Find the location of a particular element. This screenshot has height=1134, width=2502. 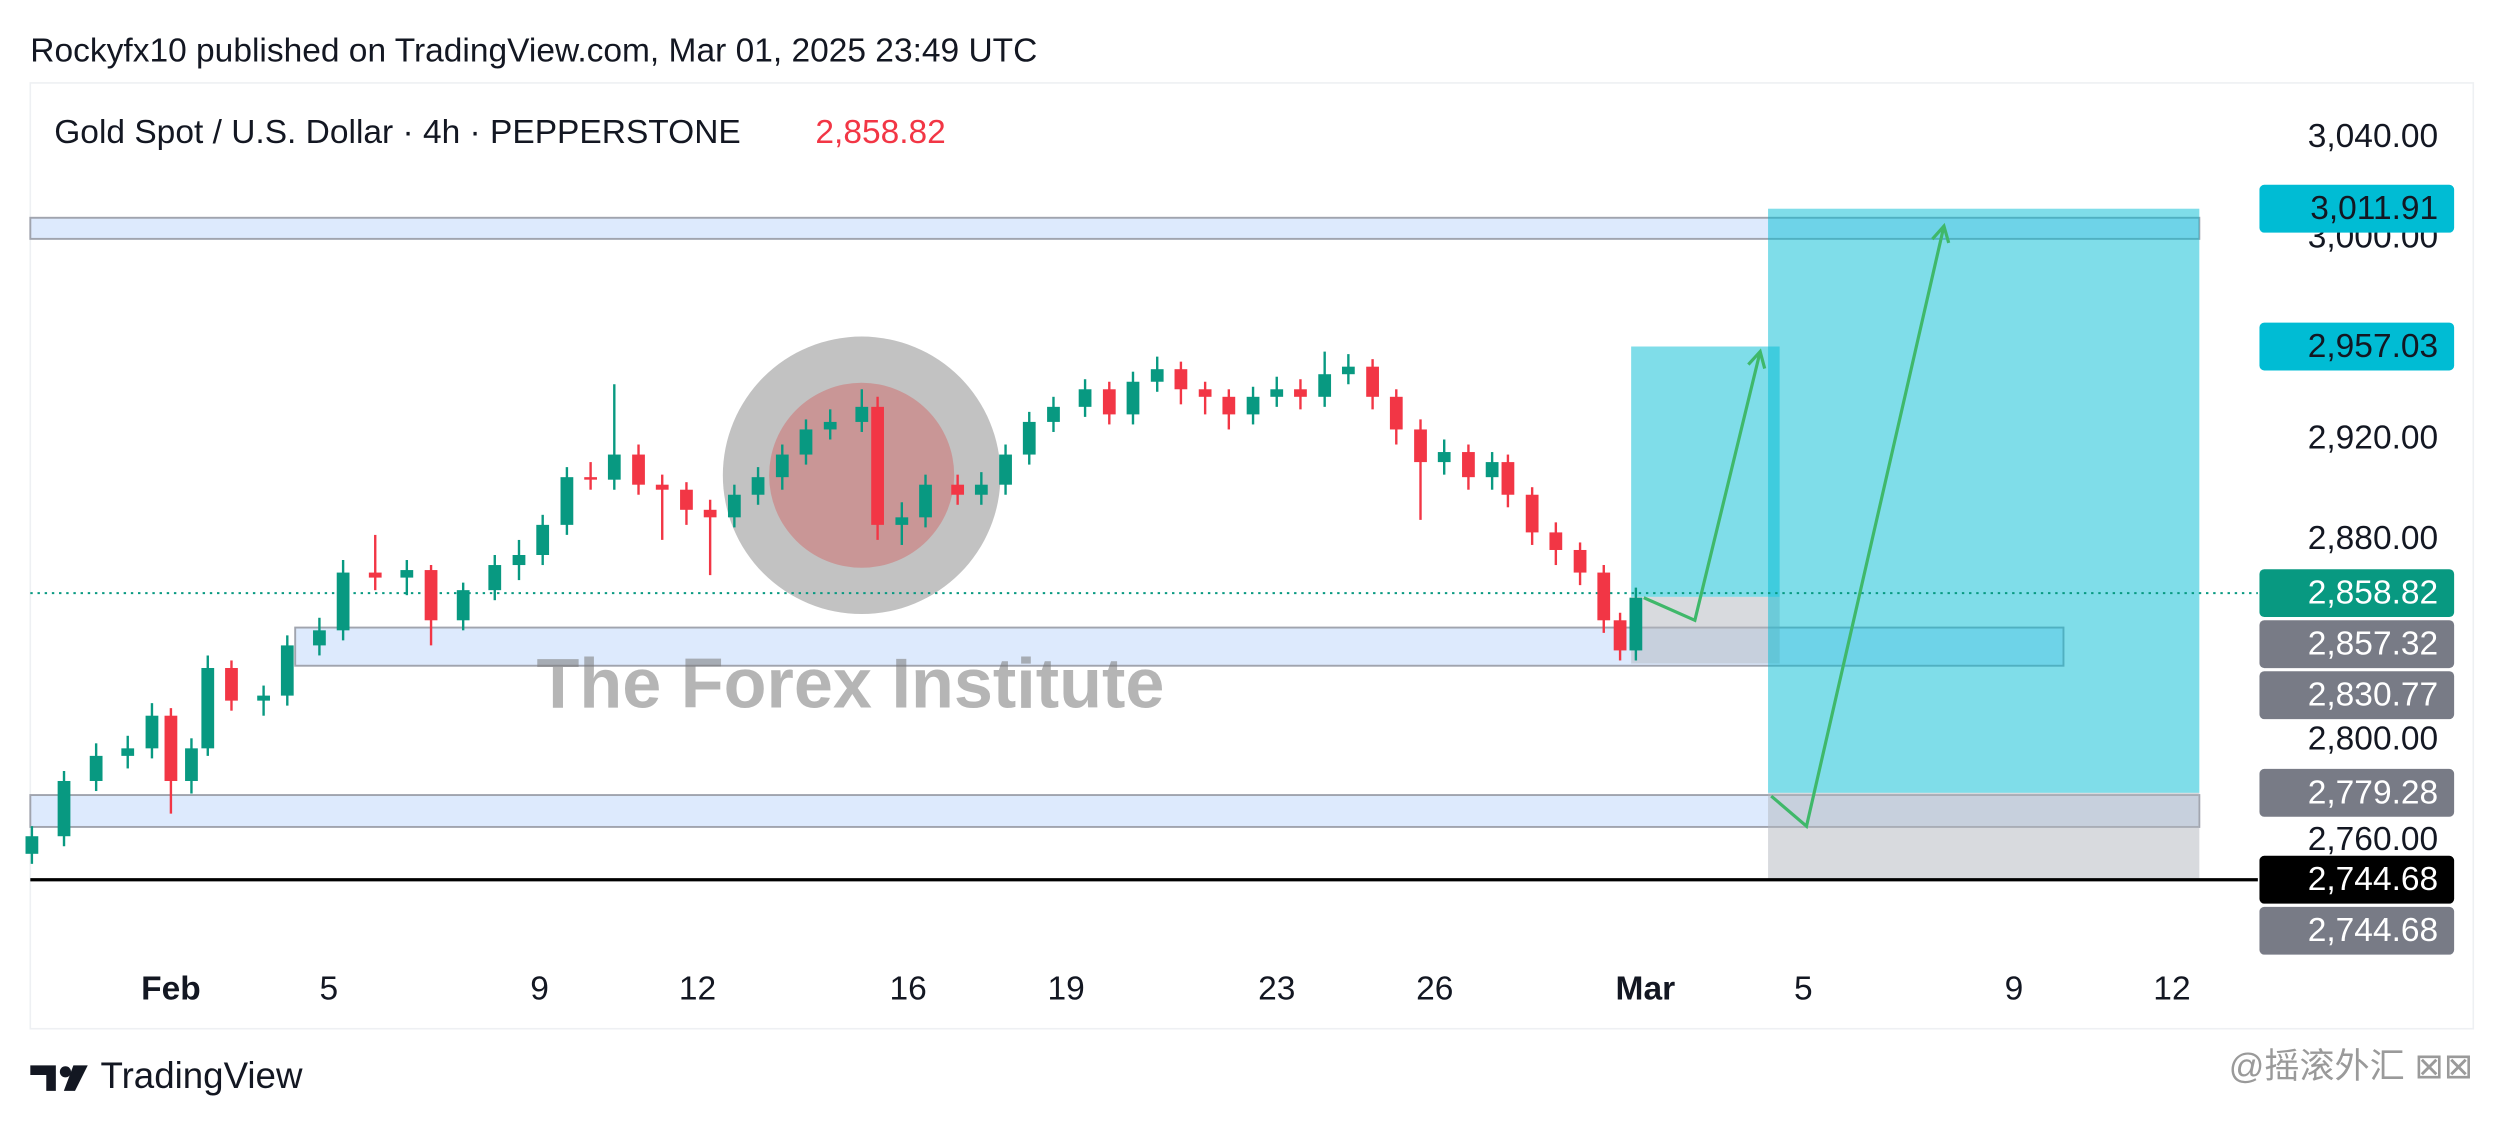

x-tick-label: 23 is located at coordinates (1276, 988).